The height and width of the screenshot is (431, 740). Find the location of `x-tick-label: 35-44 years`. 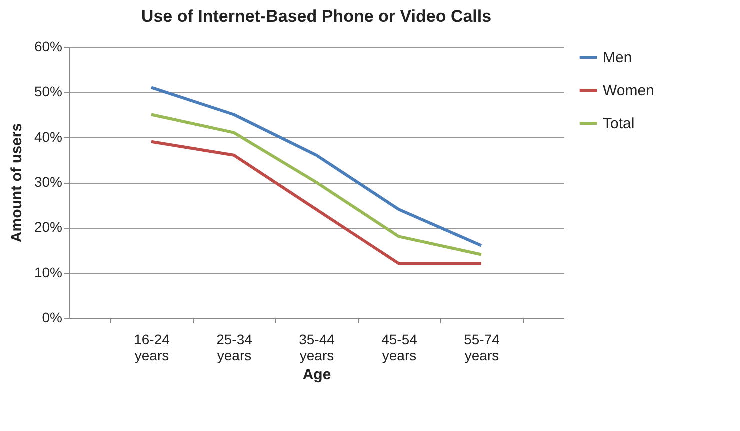

x-tick-label: 35-44 years is located at coordinates (317, 348).